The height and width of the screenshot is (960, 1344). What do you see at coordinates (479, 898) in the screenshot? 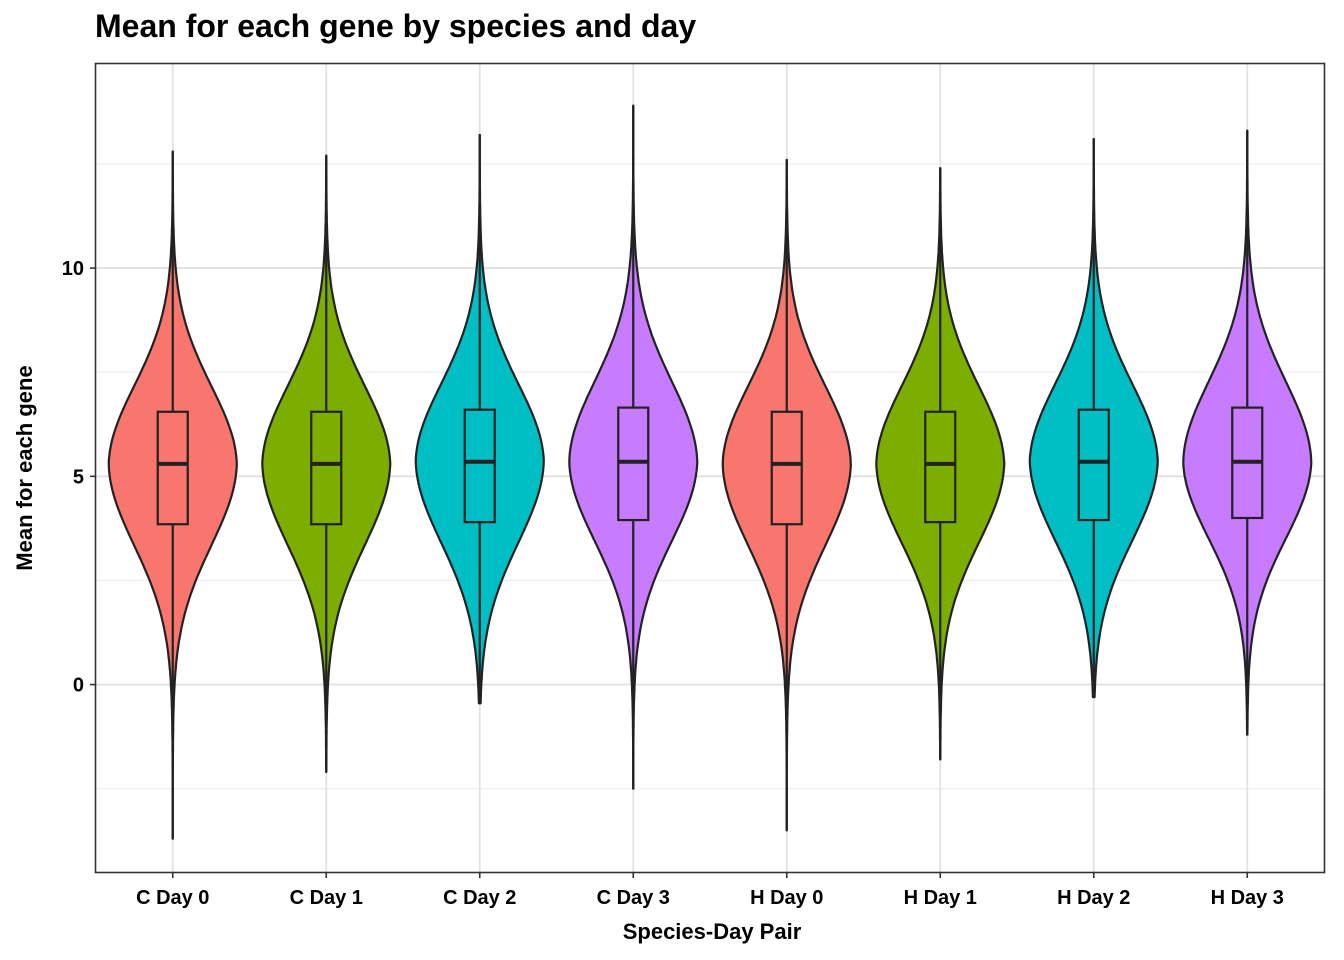
I see `x-tick-label: C Day 2` at bounding box center [479, 898].